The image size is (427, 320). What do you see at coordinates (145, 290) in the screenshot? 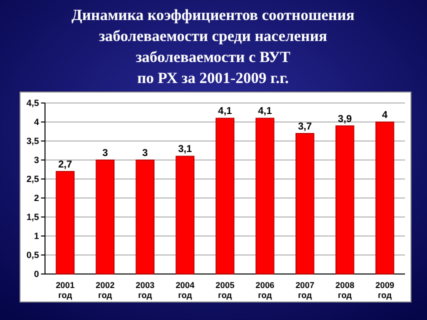
I see `x-tick-label: 2003 год` at bounding box center [145, 290].